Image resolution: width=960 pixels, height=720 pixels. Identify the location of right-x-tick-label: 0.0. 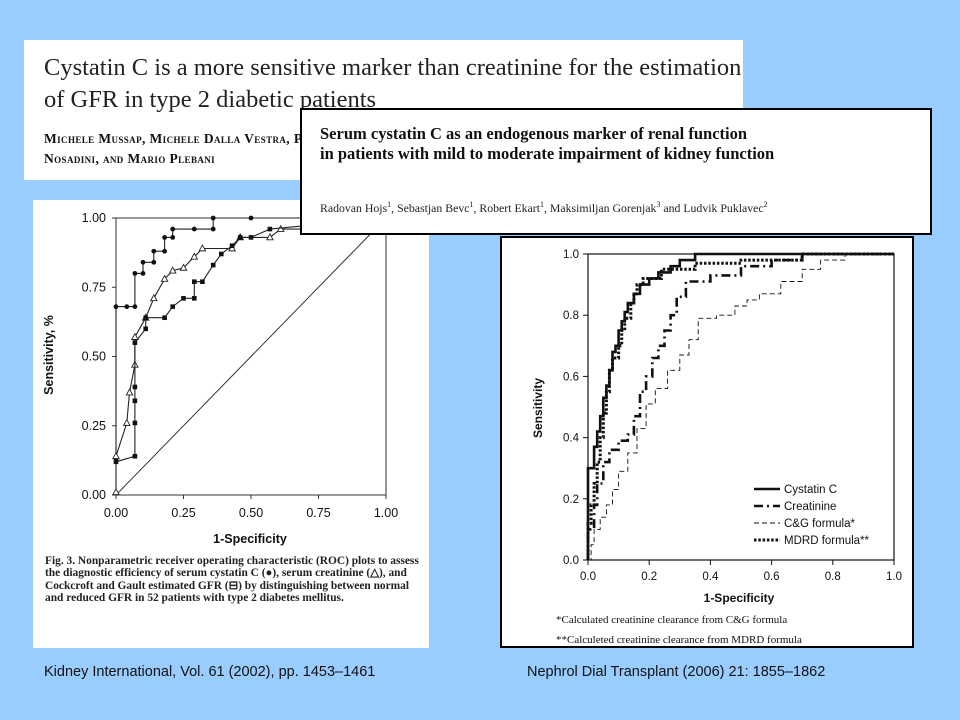
(588, 577).